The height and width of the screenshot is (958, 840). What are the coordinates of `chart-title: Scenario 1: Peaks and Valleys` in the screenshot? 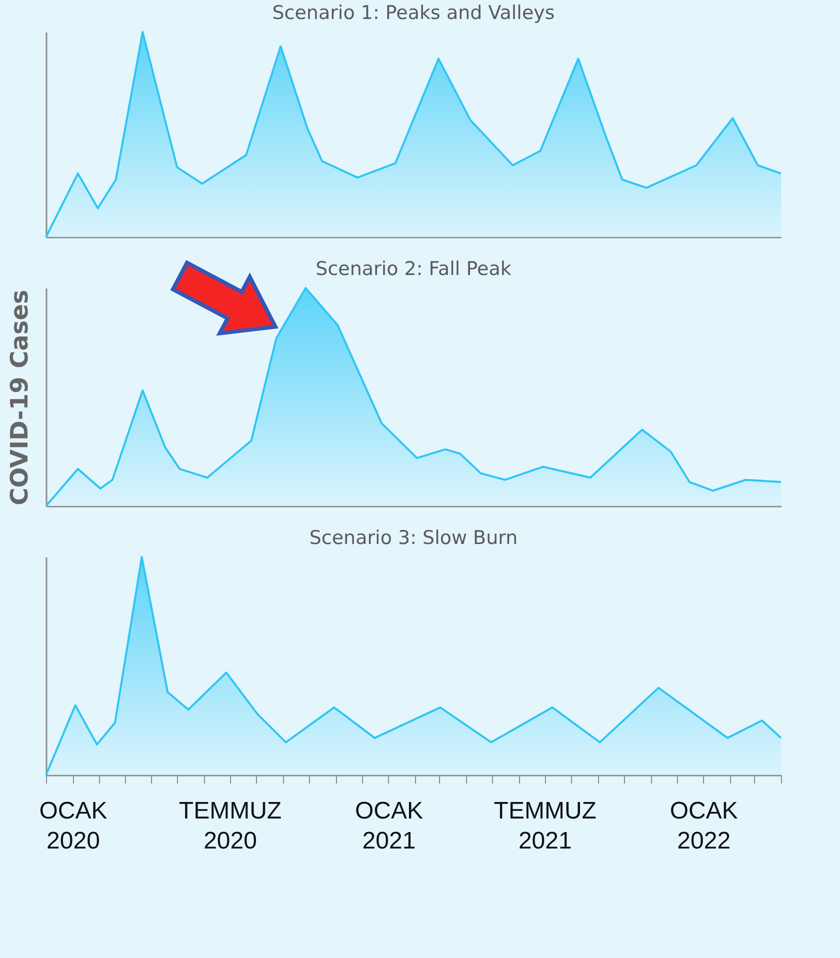 It's located at (413, 13).